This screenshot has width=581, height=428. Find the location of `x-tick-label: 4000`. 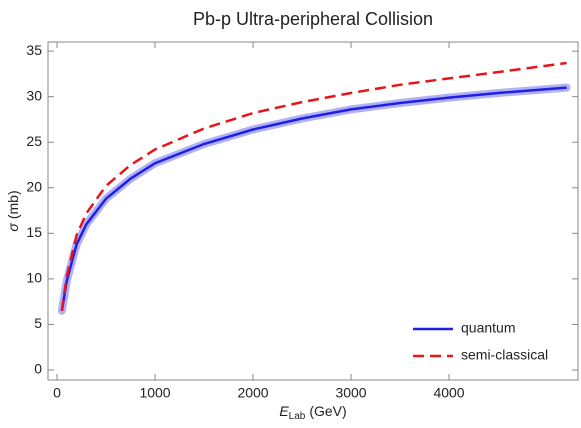

x-tick-label: 4000 is located at coordinates (448, 393).